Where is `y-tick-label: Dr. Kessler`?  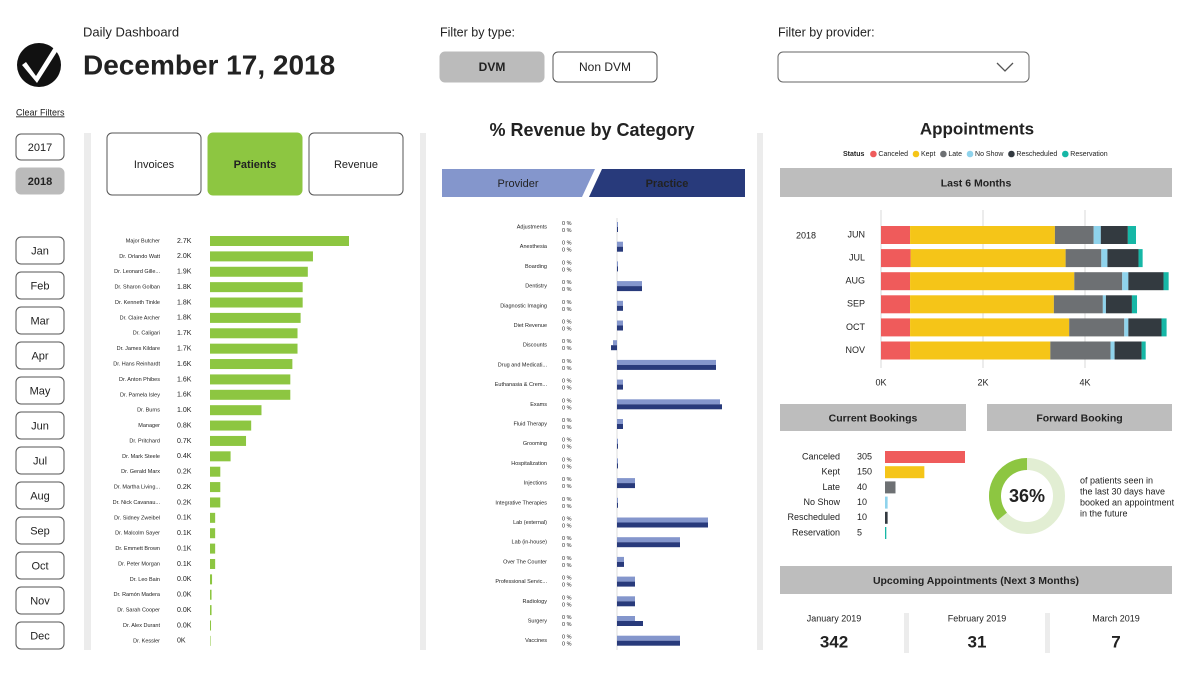 y-tick-label: Dr. Kessler is located at coordinates (146, 641).